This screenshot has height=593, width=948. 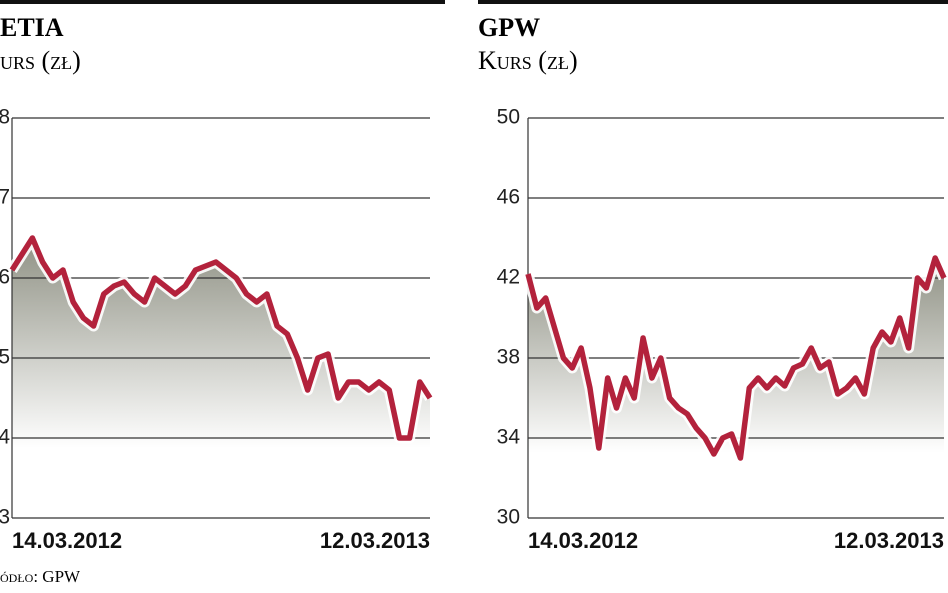 I want to click on y-tick-label: 38, so click(x=508, y=357).